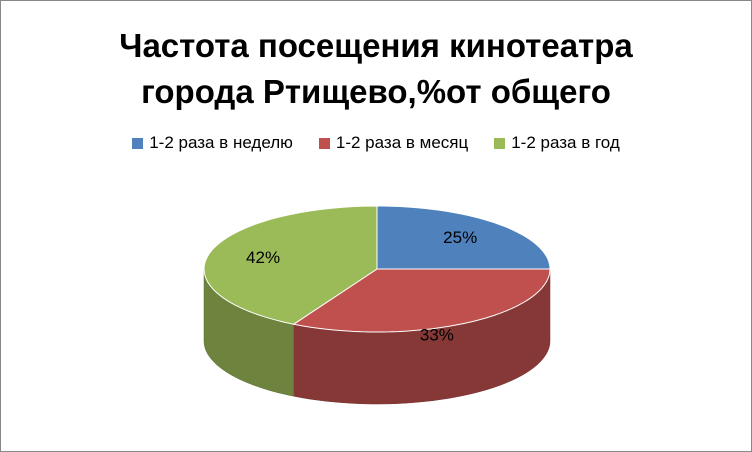 The width and height of the screenshot is (752, 452). What do you see at coordinates (263, 257) in the screenshot?
I see `data-label: 42%` at bounding box center [263, 257].